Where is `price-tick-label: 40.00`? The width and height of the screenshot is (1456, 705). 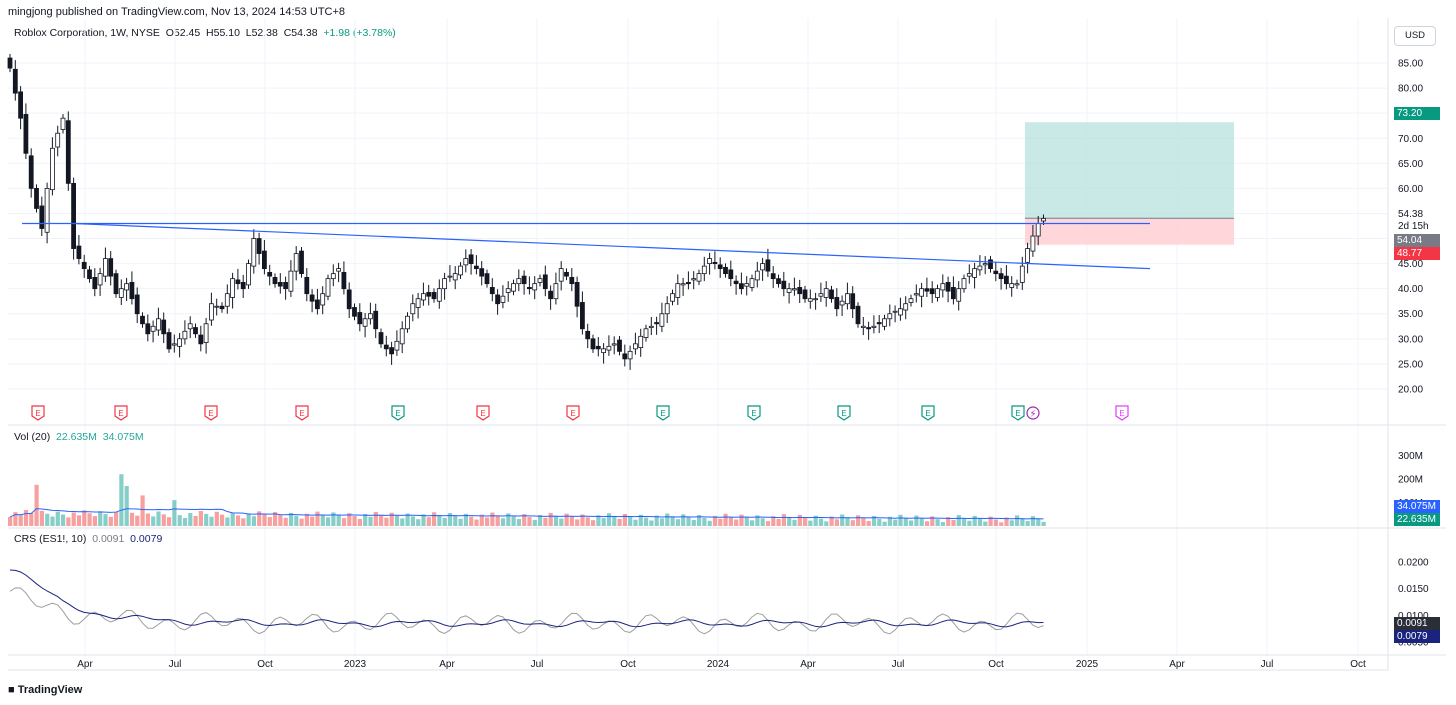
price-tick-label: 40.00 is located at coordinates (1410, 289).